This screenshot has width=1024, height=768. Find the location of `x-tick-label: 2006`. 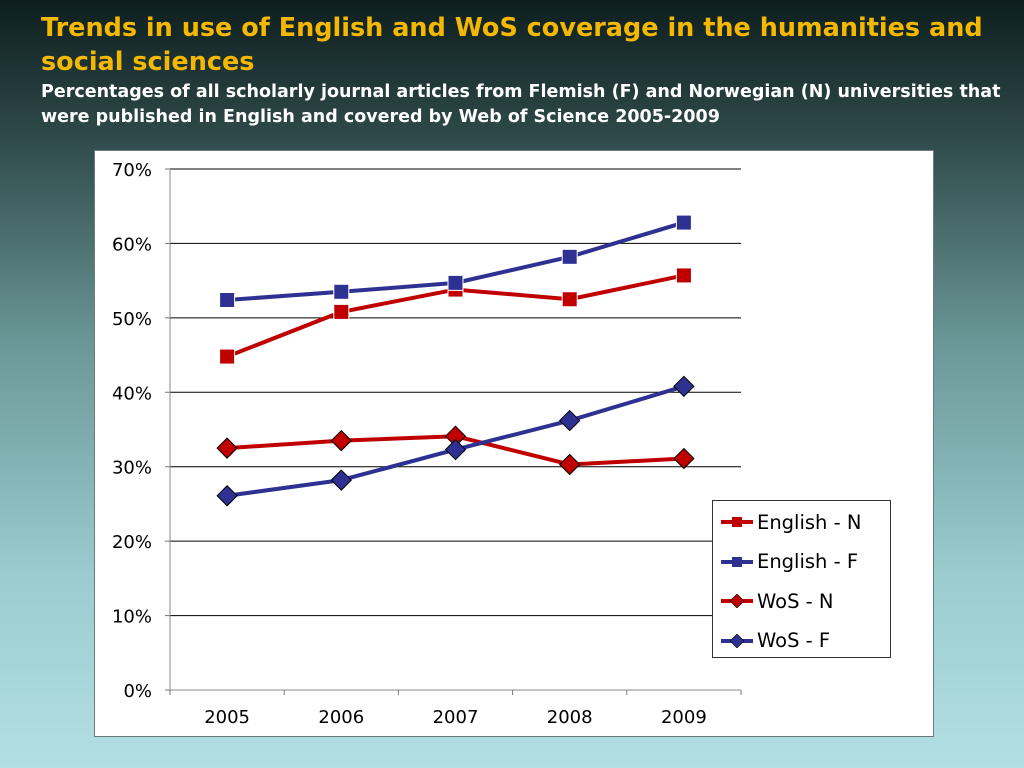

x-tick-label: 2006 is located at coordinates (341, 717).